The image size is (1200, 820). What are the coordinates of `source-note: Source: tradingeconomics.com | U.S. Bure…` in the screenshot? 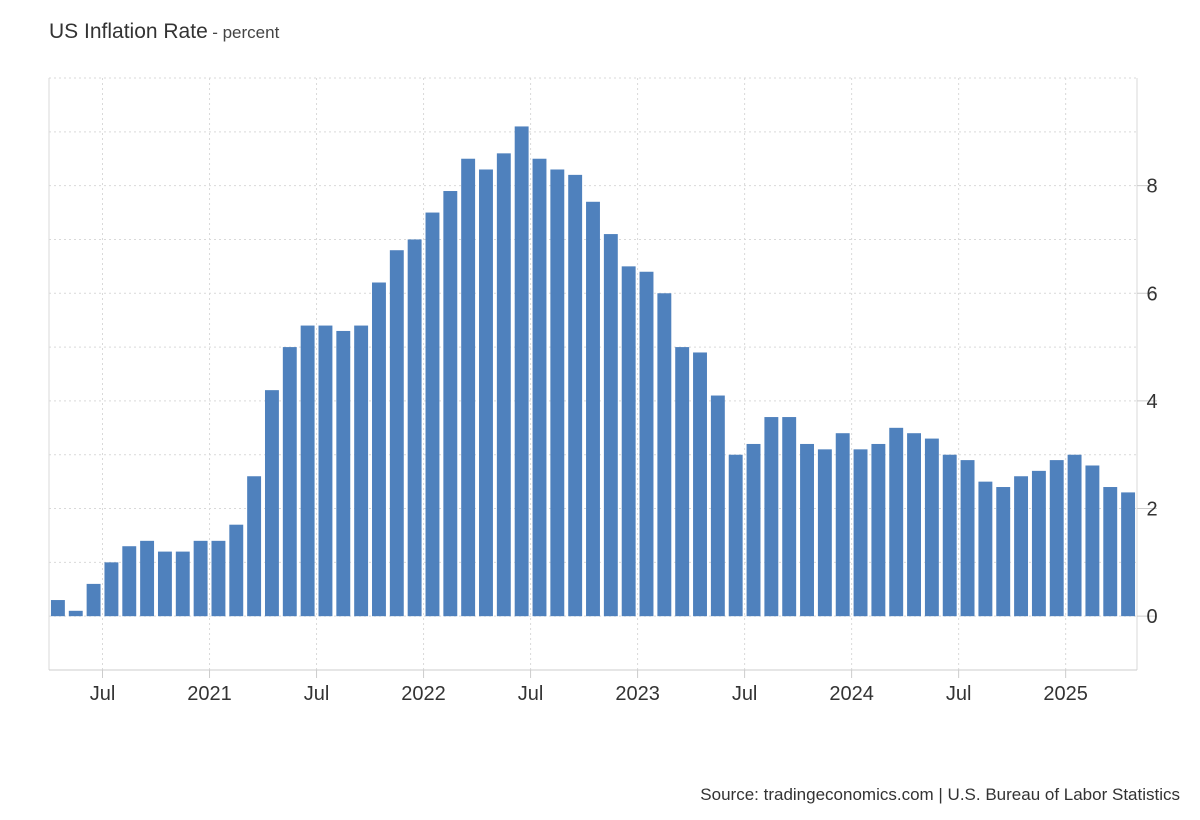 It's located at (940, 794).